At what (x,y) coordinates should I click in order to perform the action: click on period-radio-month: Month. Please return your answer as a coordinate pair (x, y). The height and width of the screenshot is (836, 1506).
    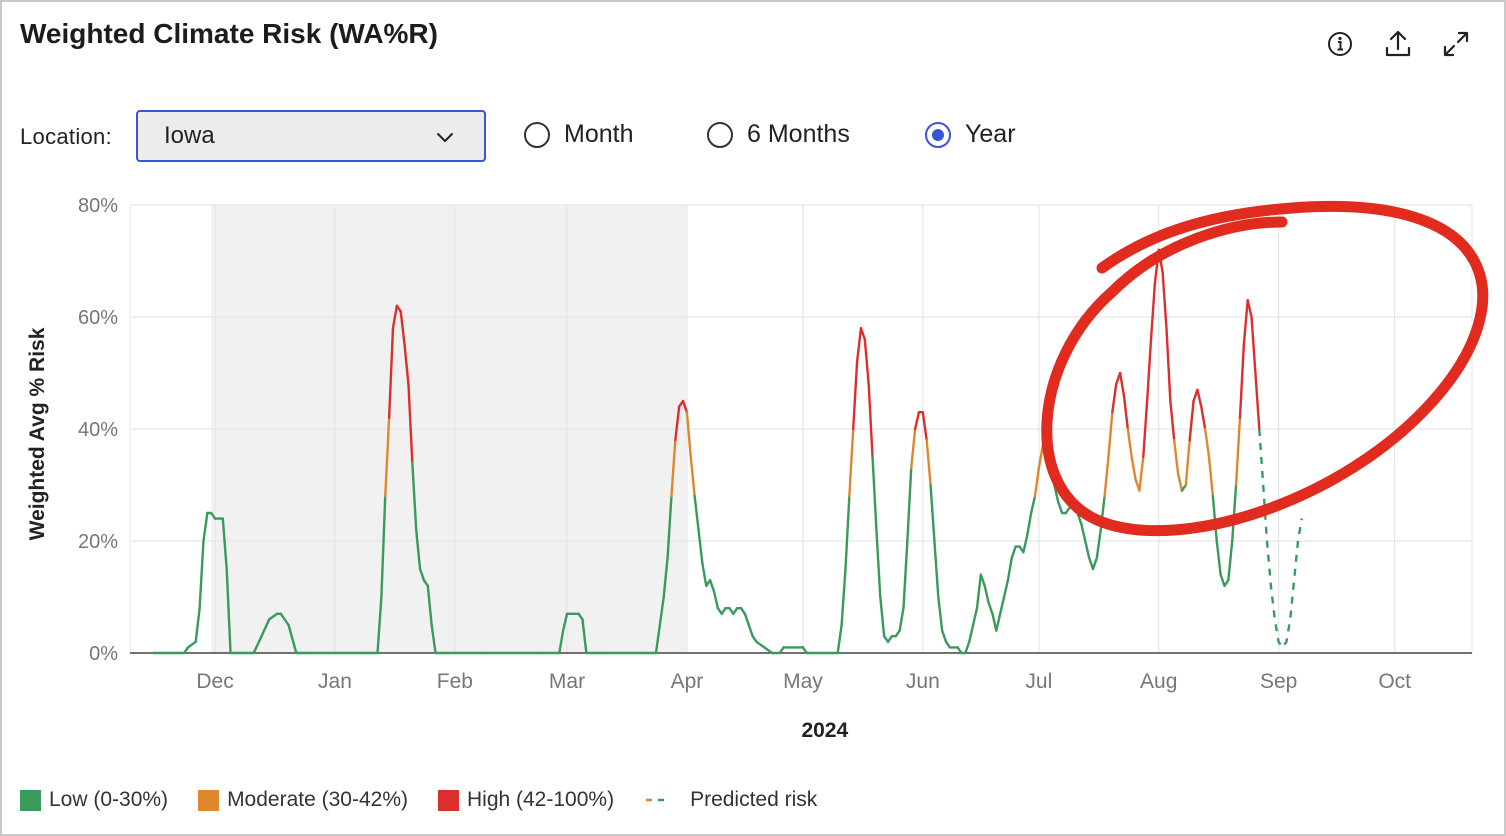
    Looking at the image, I should click on (578, 134).